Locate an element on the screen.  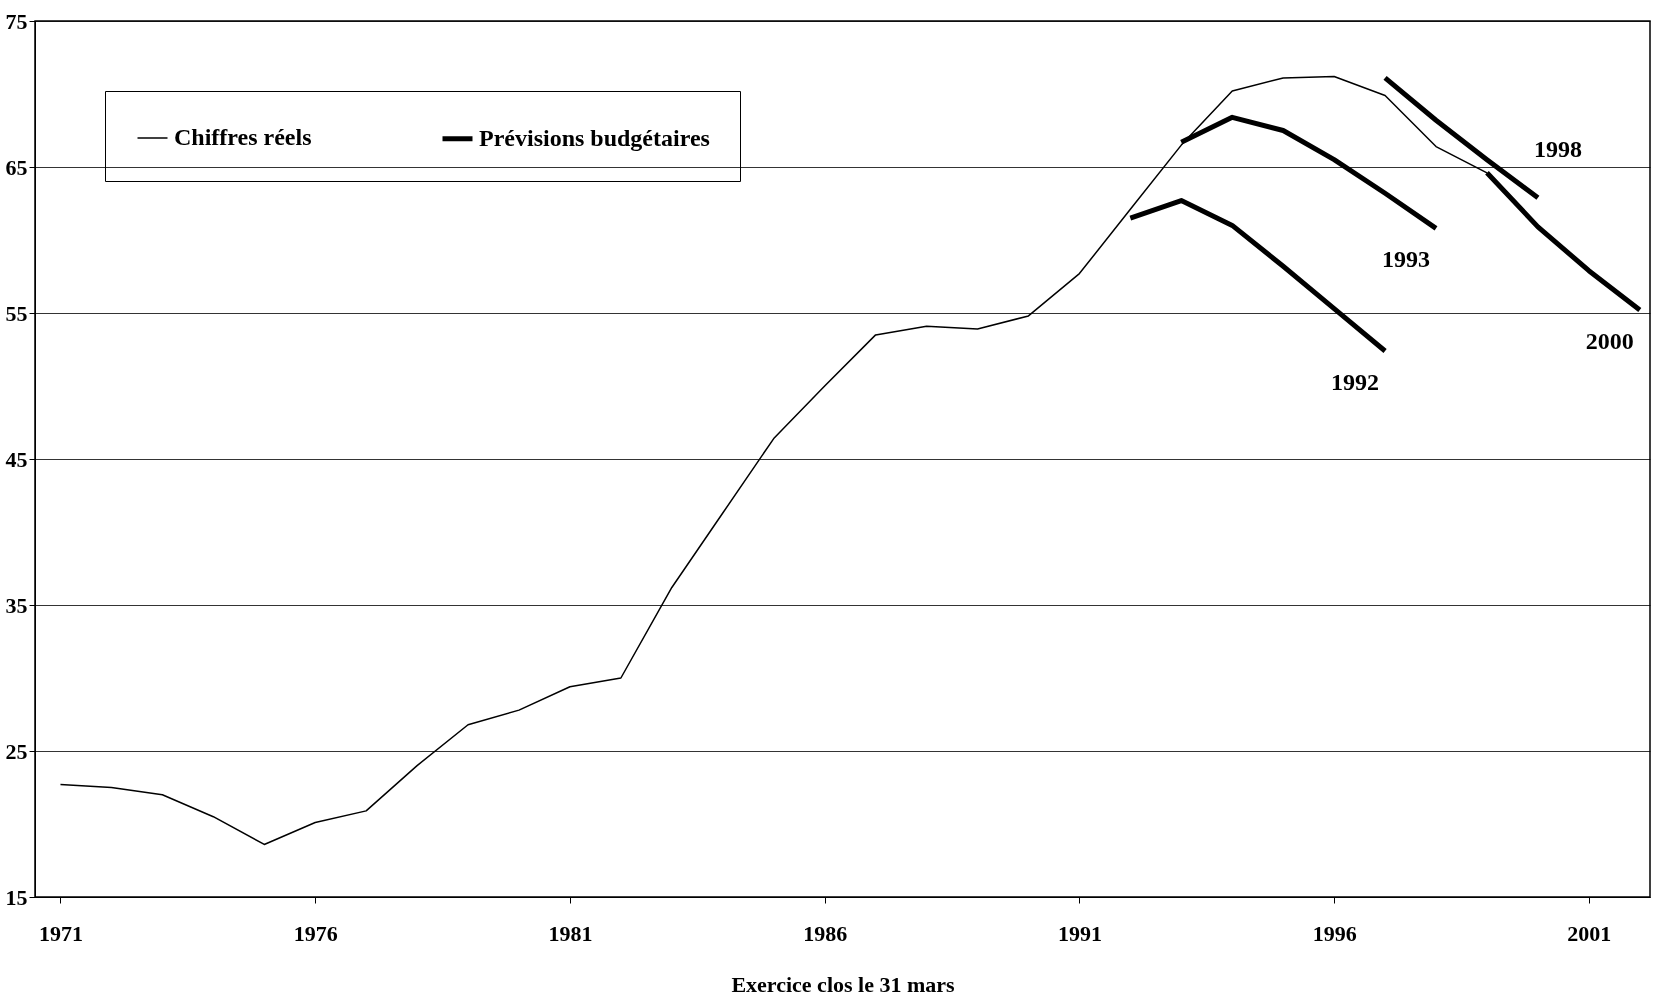
x-tick-label: 1991 is located at coordinates (1079, 933).